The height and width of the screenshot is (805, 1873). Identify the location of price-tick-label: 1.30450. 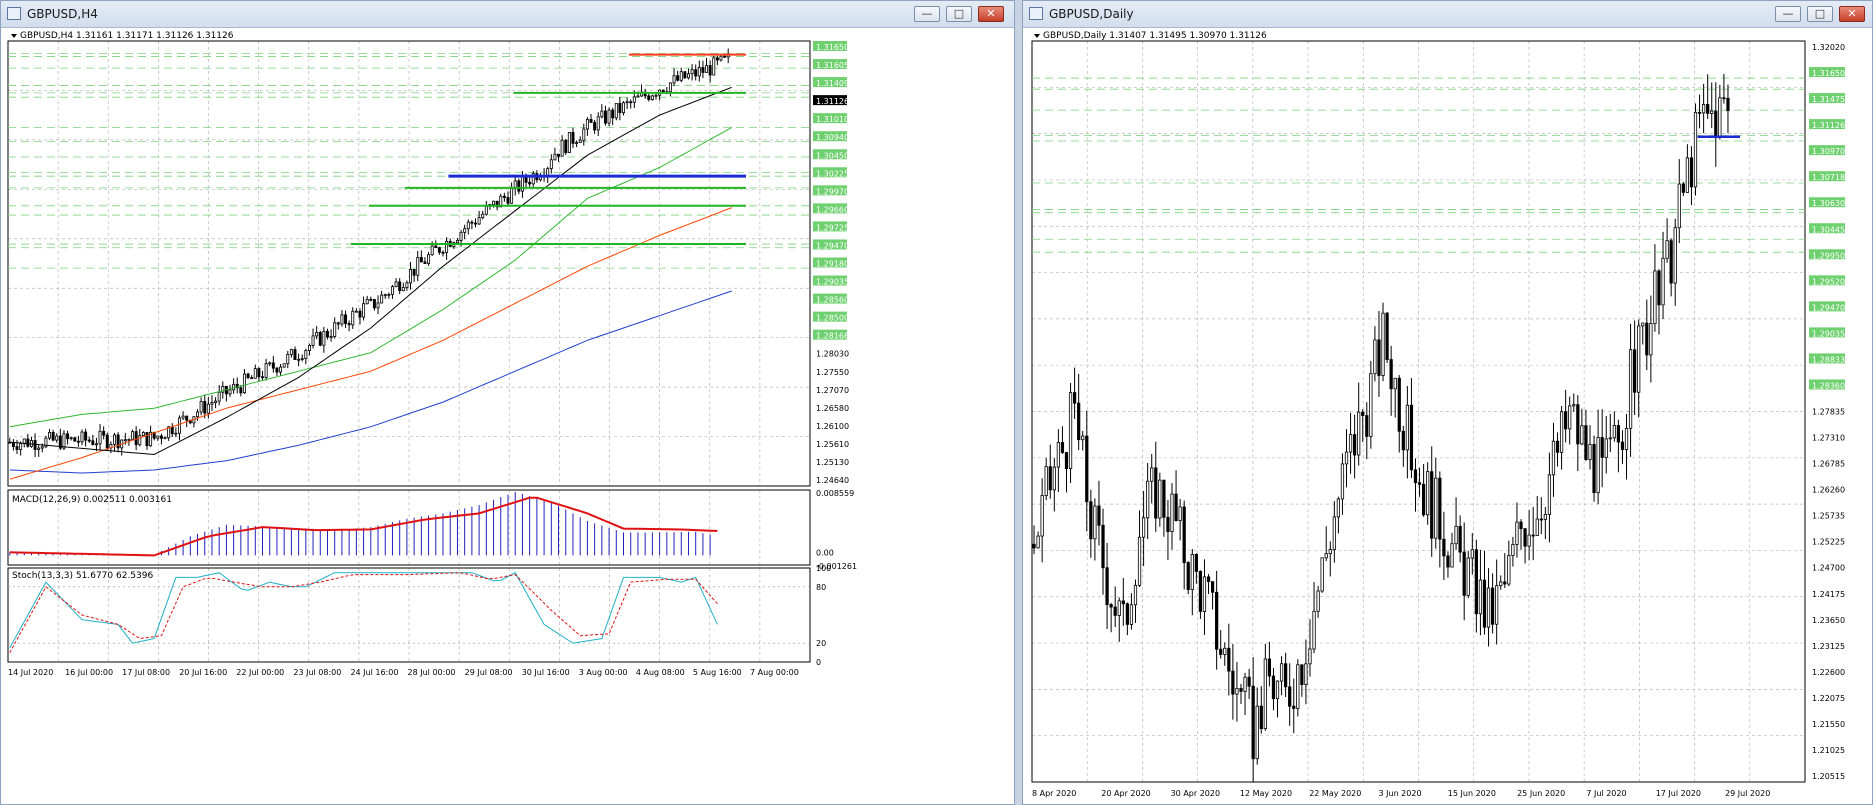
(832, 155).